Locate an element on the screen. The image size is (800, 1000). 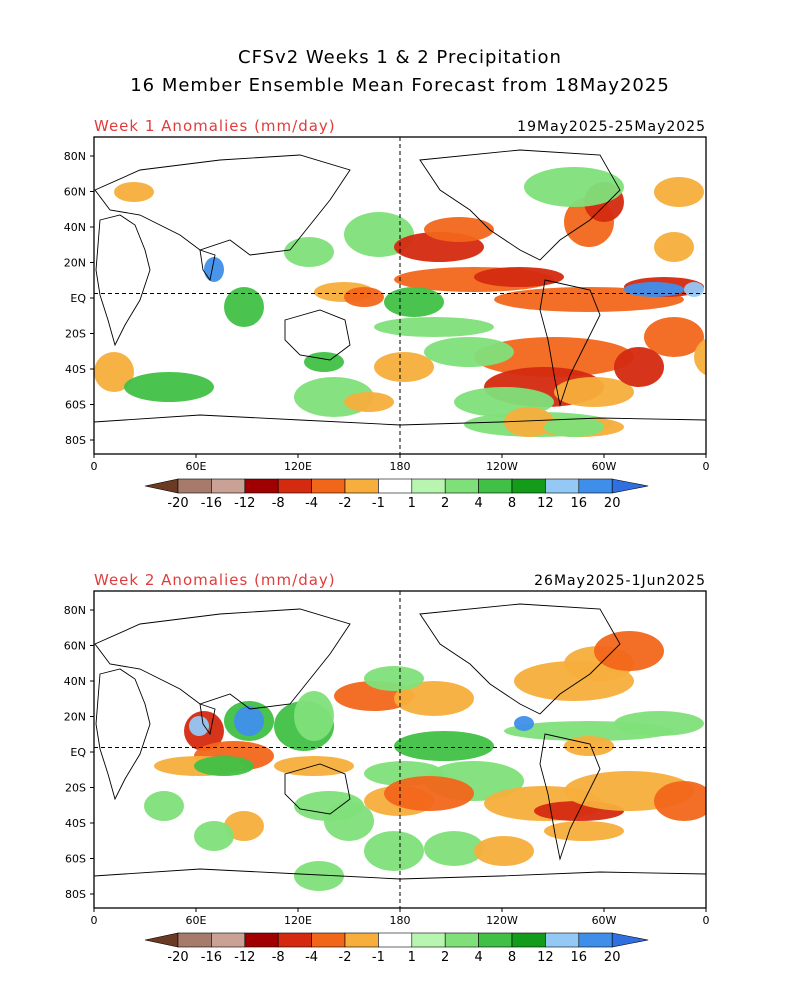
lon-label: 120W is located at coordinates (502, 466).